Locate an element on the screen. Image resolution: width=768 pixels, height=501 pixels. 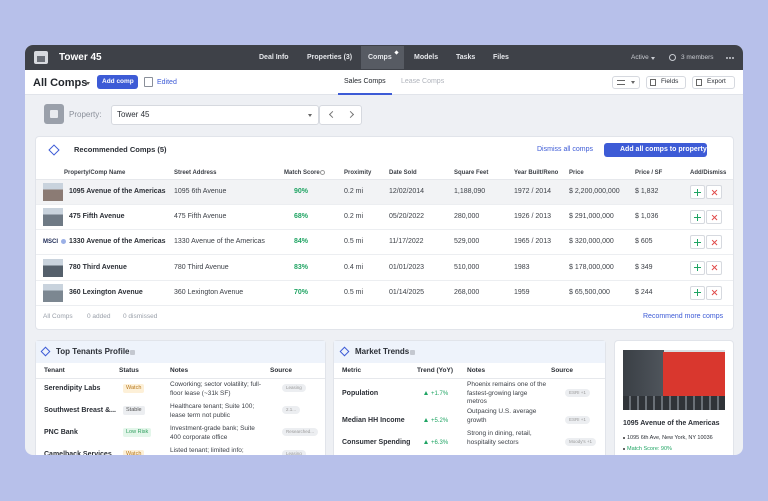
nav-item: Tasks is located at coordinates (466, 57).